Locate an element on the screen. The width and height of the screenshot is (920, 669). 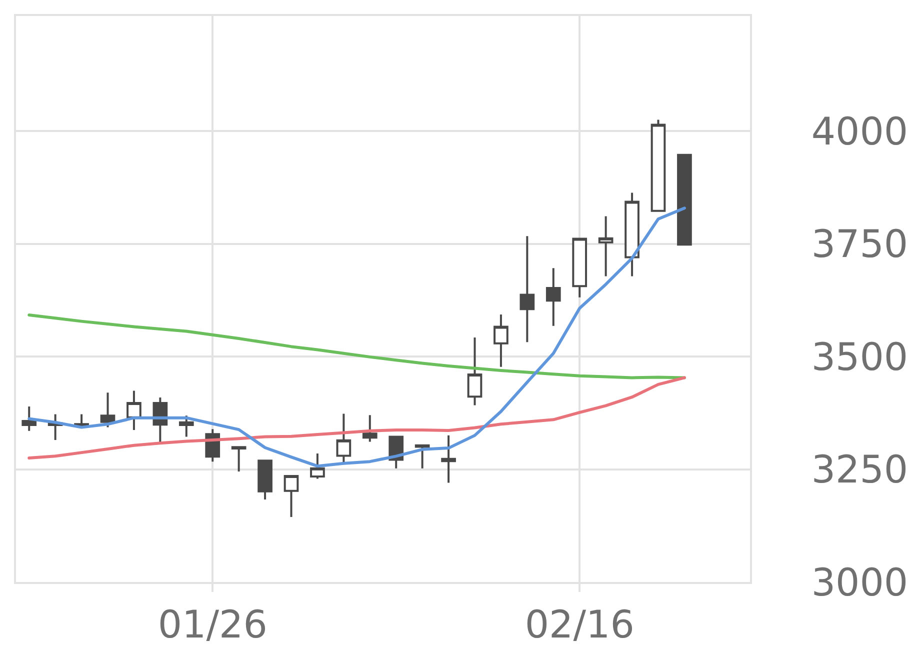
y-tick-label: 3250 is located at coordinates (859, 470).